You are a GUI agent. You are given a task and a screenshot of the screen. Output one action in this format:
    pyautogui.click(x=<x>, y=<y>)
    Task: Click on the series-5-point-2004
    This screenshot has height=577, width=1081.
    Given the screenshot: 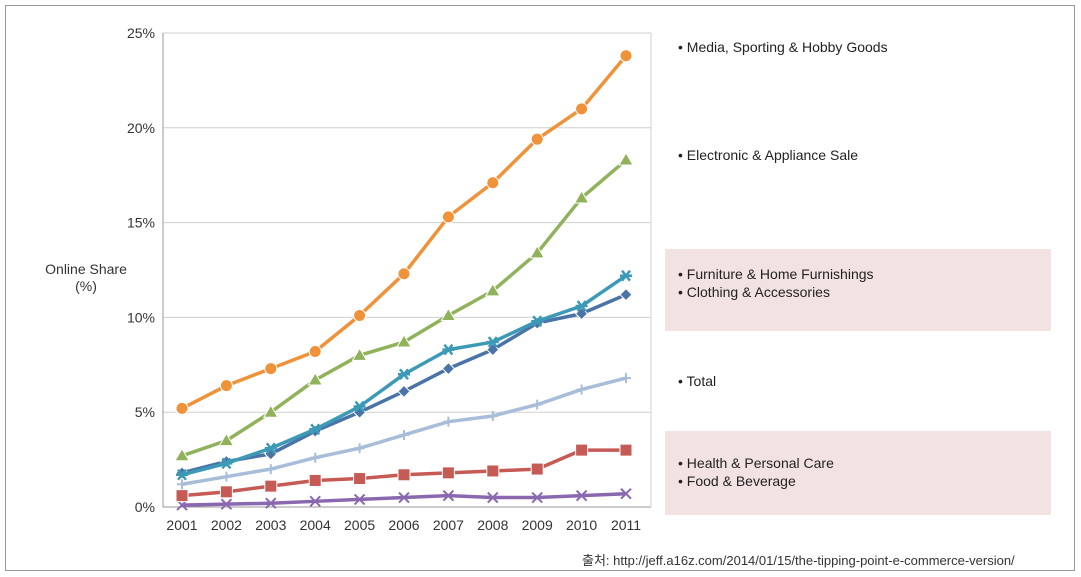 What is the action you would take?
    pyautogui.click(x=315, y=480)
    